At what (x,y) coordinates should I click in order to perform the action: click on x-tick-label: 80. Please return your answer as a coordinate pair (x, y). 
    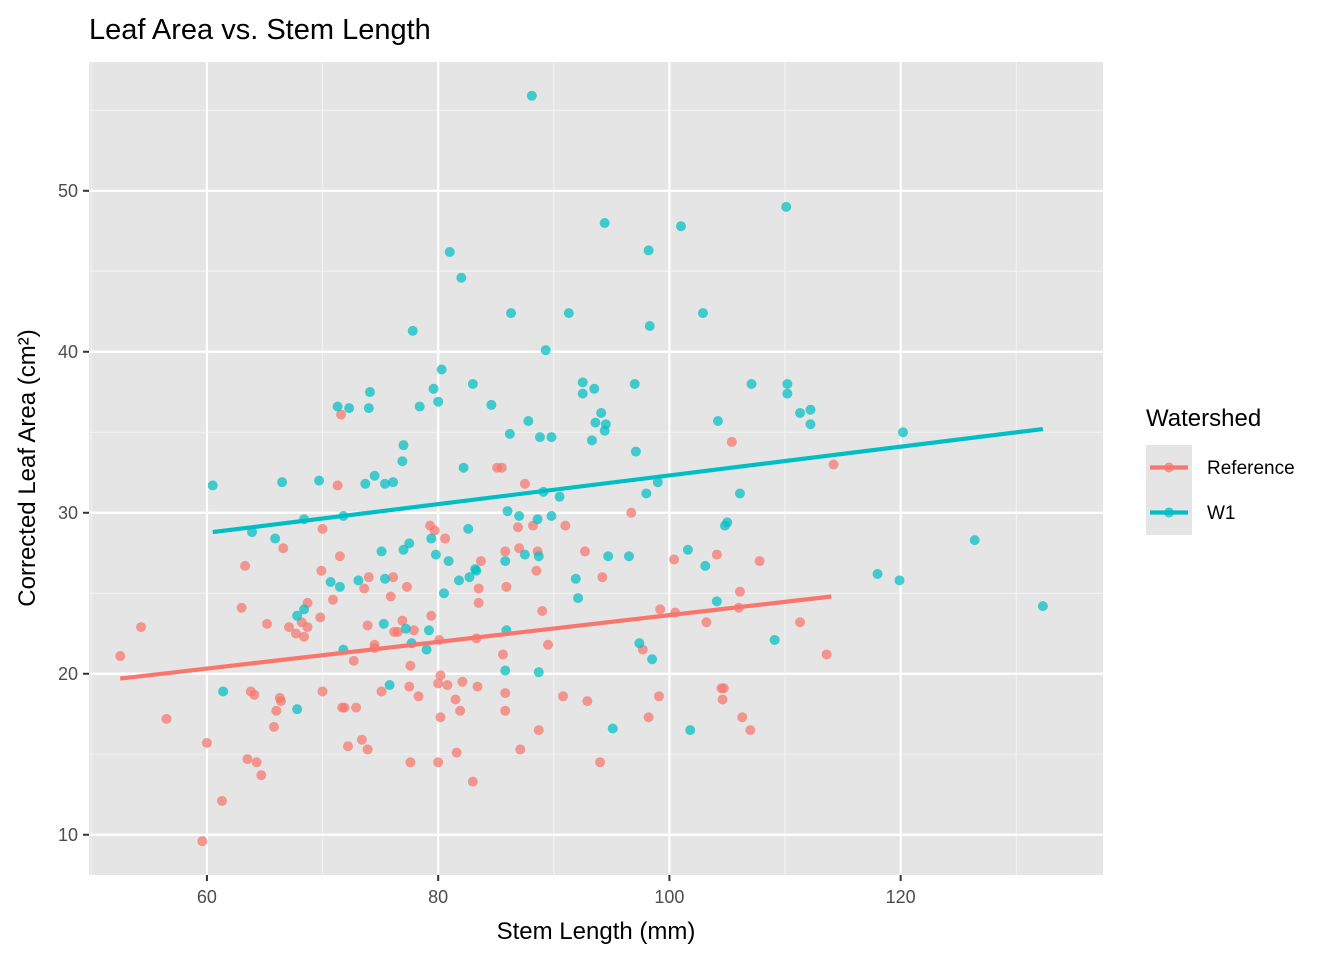
    Looking at the image, I should click on (438, 897).